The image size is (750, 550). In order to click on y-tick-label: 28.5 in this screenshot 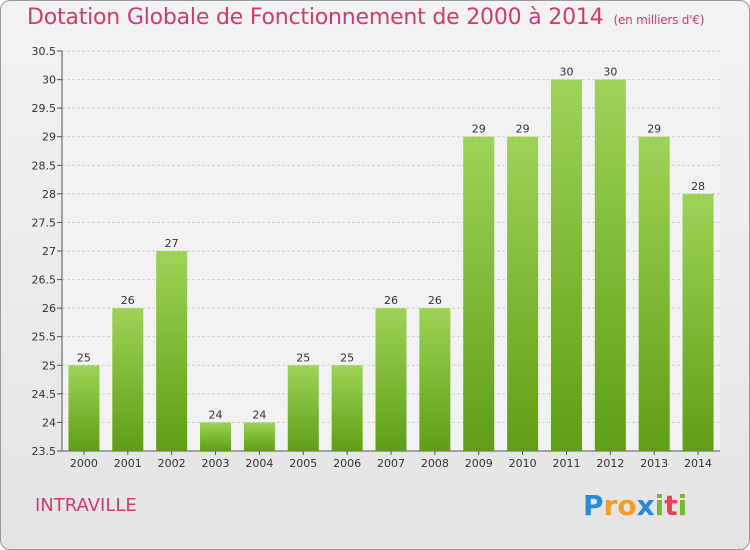, I will do `click(44, 165)`.